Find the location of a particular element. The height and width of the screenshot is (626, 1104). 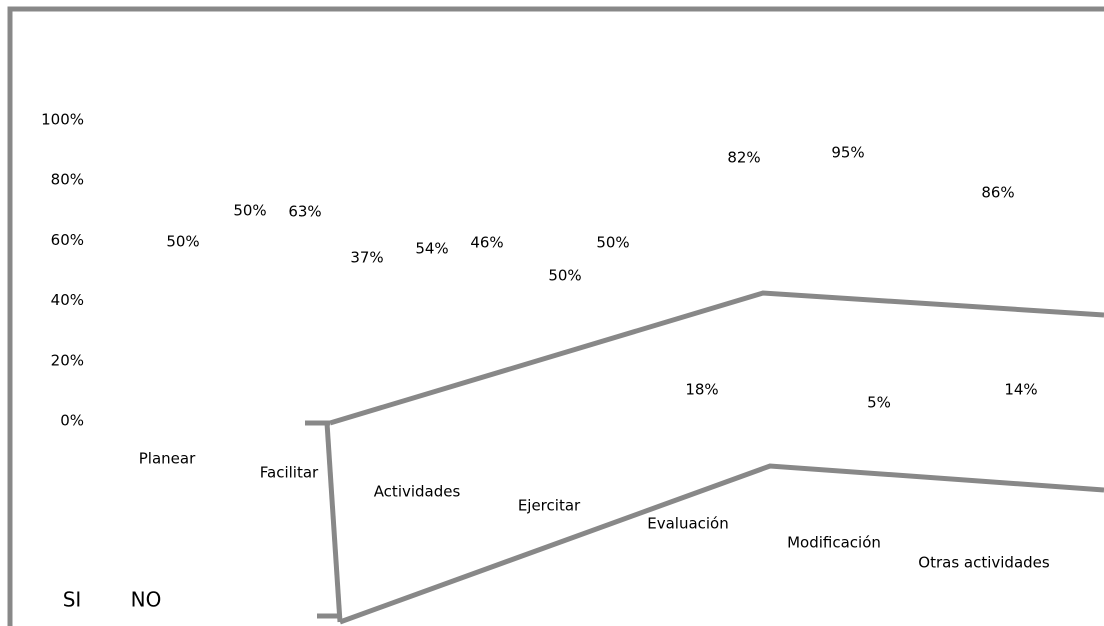

data-label: 86% is located at coordinates (997, 193).